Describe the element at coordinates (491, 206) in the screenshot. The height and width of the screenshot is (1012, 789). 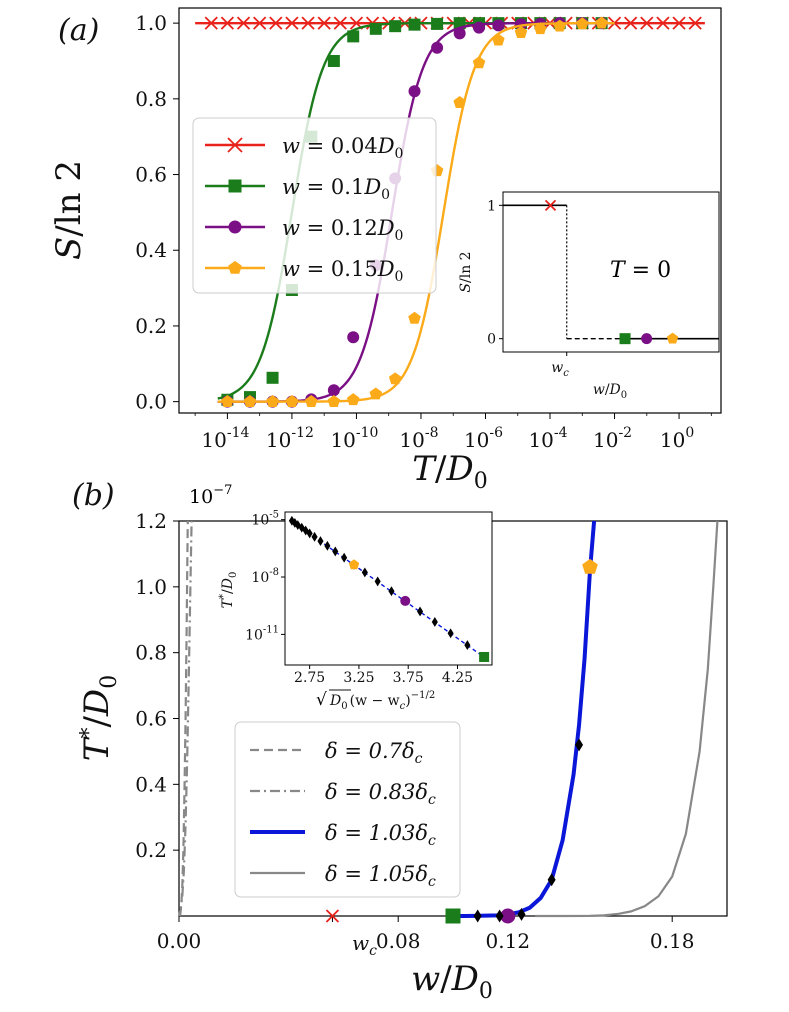
I see `inset-y-tick-label: 1` at that location.